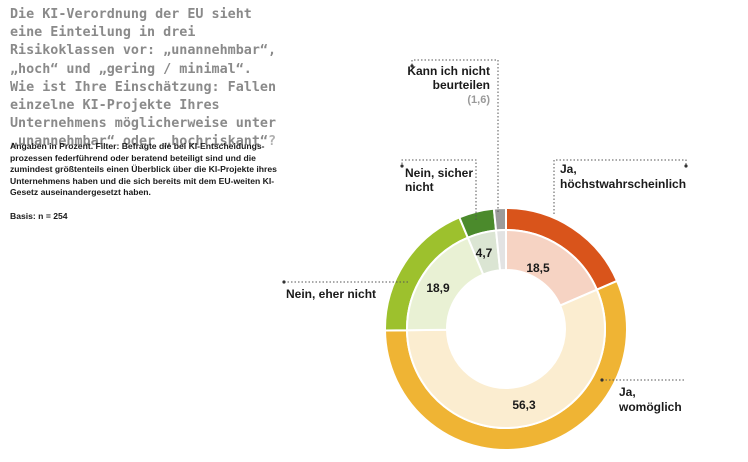 This screenshot has width=748, height=462. What do you see at coordinates (419, 187) in the screenshot?
I see `label-nein-sicher-2: nicht` at bounding box center [419, 187].